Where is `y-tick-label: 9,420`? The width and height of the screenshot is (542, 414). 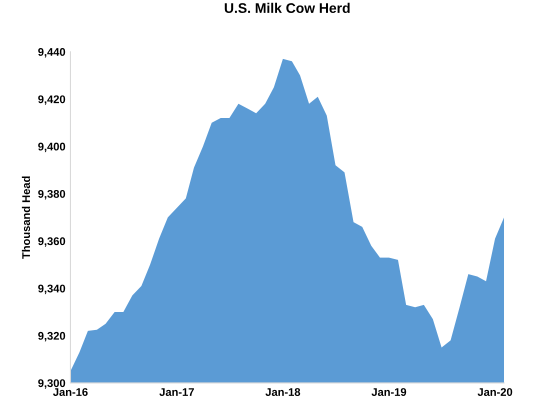 y-tick-label: 9,420 is located at coordinates (52, 100).